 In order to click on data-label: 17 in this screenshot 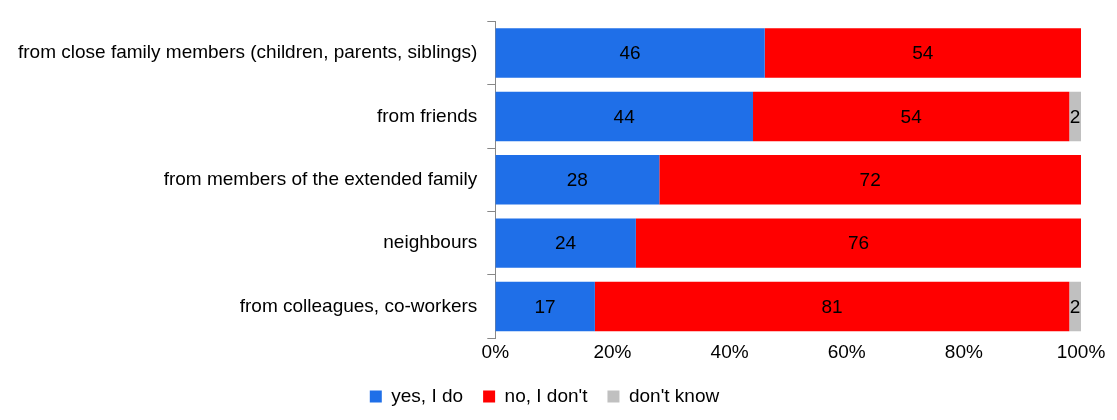, I will do `click(545, 306)`.